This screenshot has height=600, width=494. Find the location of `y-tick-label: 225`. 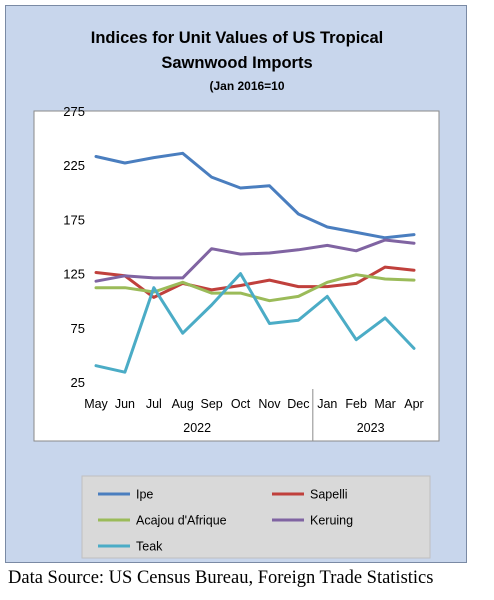

y-tick-label: 225 is located at coordinates (74, 165).